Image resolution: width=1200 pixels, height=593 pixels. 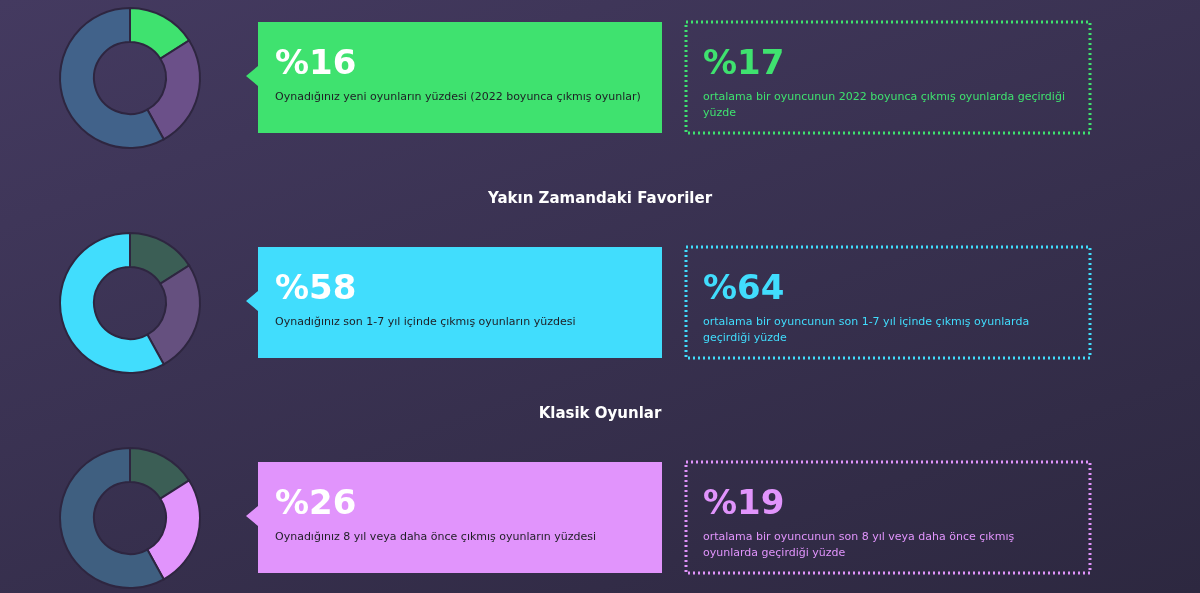 What do you see at coordinates (425, 321) in the screenshot?
I see `text: Oynadığınız son 1-7 yıl içinde çıkmış oyunların yüzdesi` at bounding box center [425, 321].